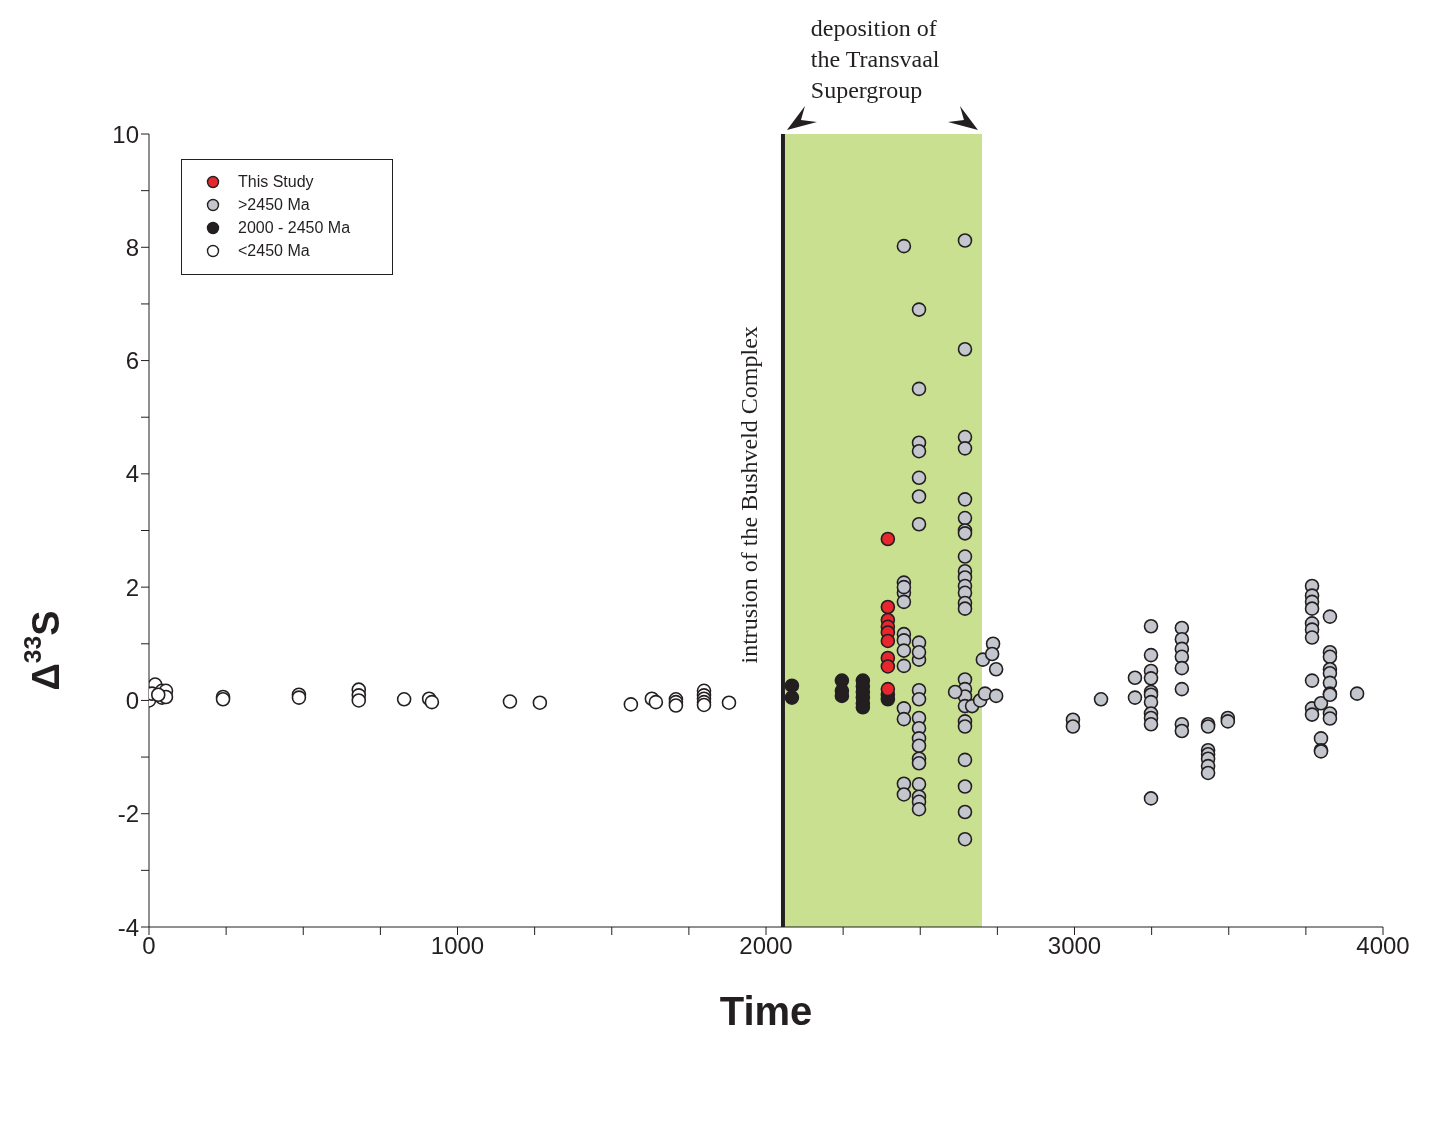  What do you see at coordinates (875, 59) in the screenshot?
I see `band-label: deposition of the Transvaal Supergroup` at bounding box center [875, 59].